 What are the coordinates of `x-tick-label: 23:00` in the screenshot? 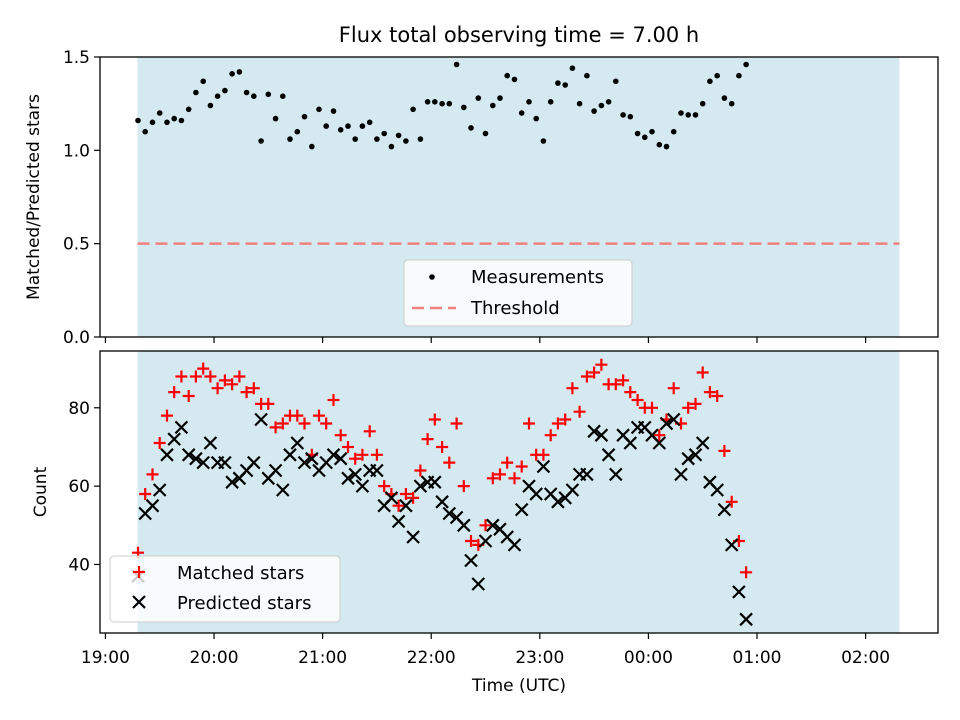 It's located at (539, 658).